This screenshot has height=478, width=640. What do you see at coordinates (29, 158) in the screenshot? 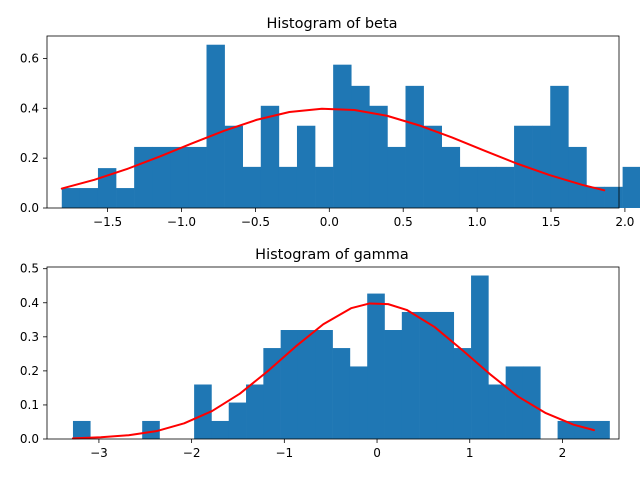
I see `beta-y-tick-label: 0.2` at bounding box center [29, 158].